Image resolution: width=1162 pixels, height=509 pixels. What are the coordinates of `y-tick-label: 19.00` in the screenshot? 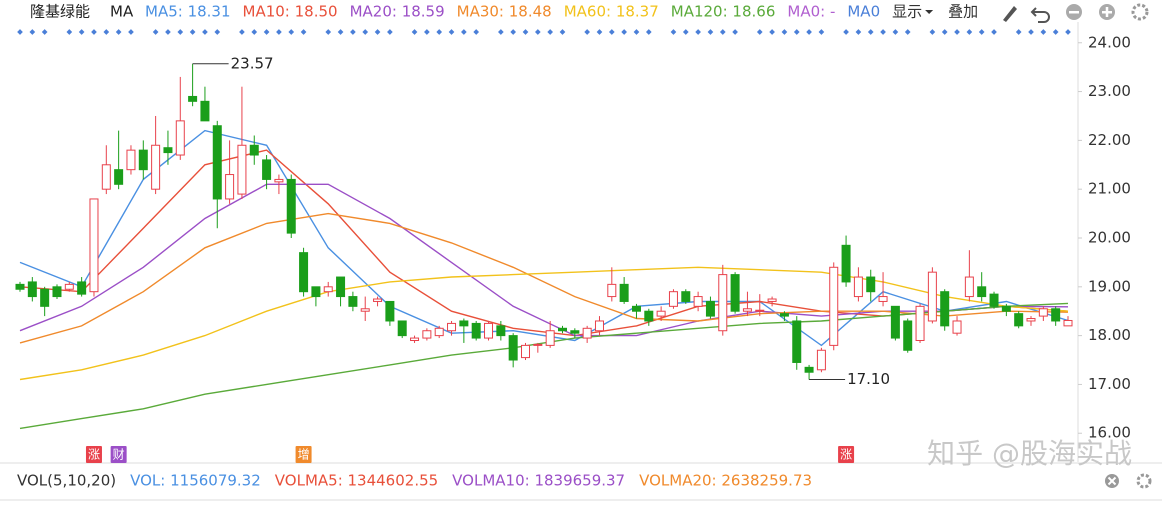 It's located at (1109, 286).